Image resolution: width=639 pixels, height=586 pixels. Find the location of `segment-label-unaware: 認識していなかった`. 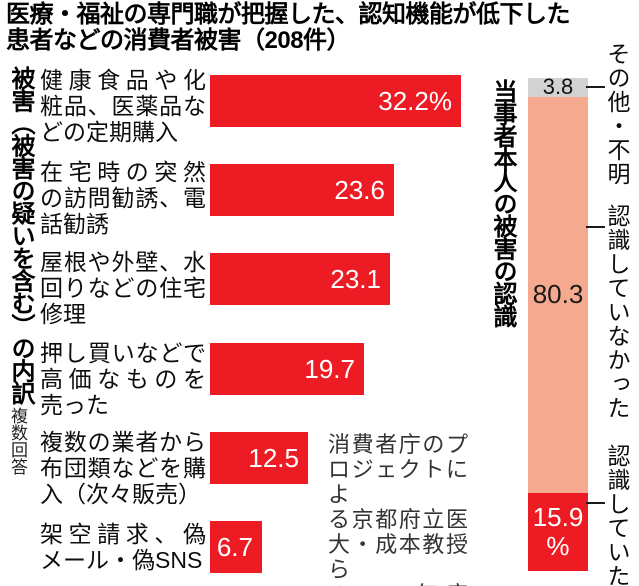

segment-label-unaware: 認識していなかった is located at coordinates (617, 312).